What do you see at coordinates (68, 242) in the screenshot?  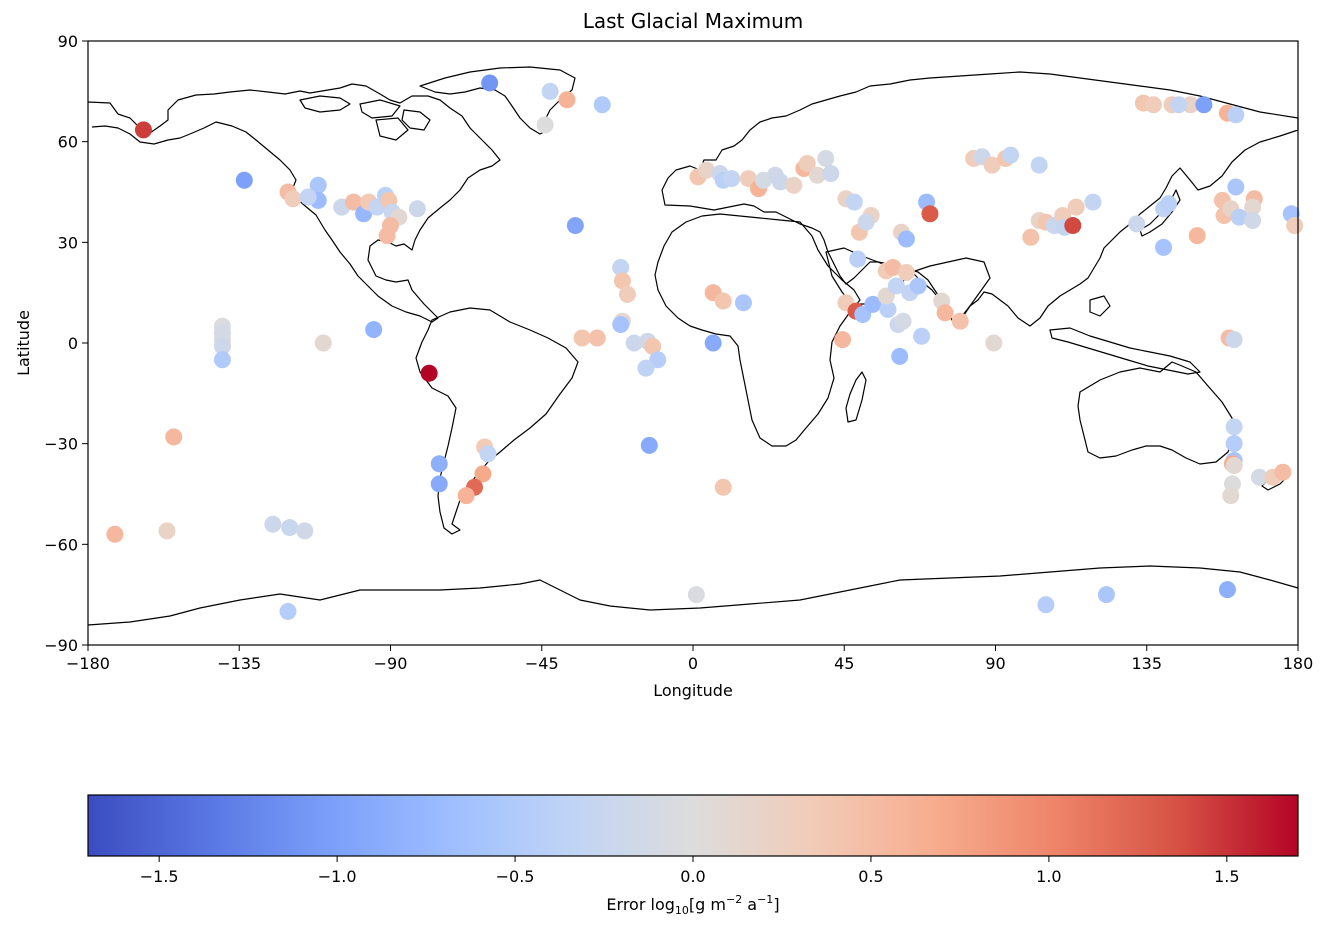 I see `y-tick-label: 30` at bounding box center [68, 242].